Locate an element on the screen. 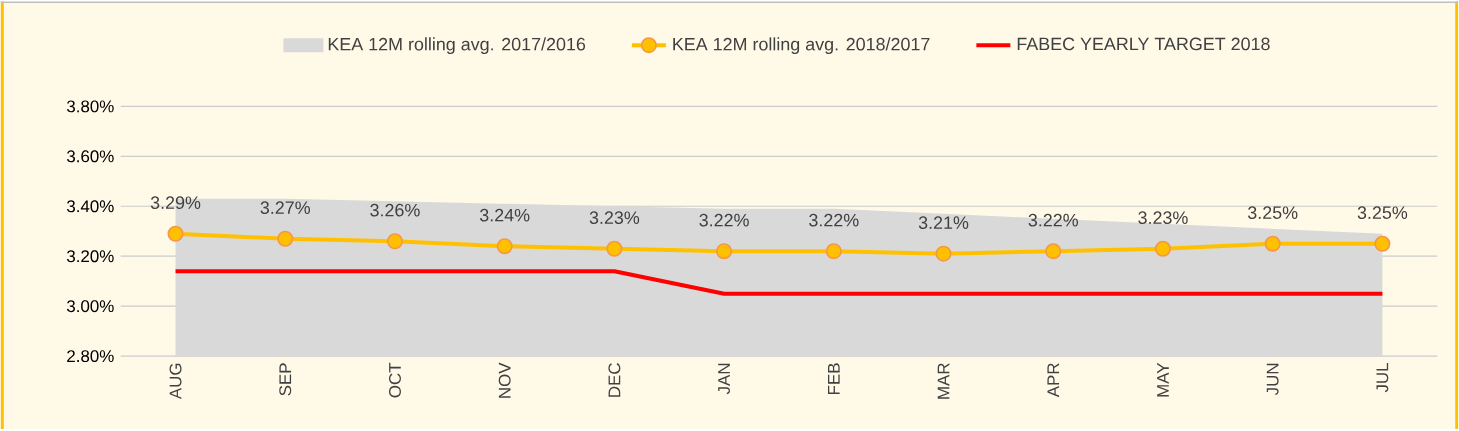 Image resolution: width=1459 pixels, height=431 pixels. legend-label: KEA 12M rolling avg. 2017/2016 is located at coordinates (457, 46).